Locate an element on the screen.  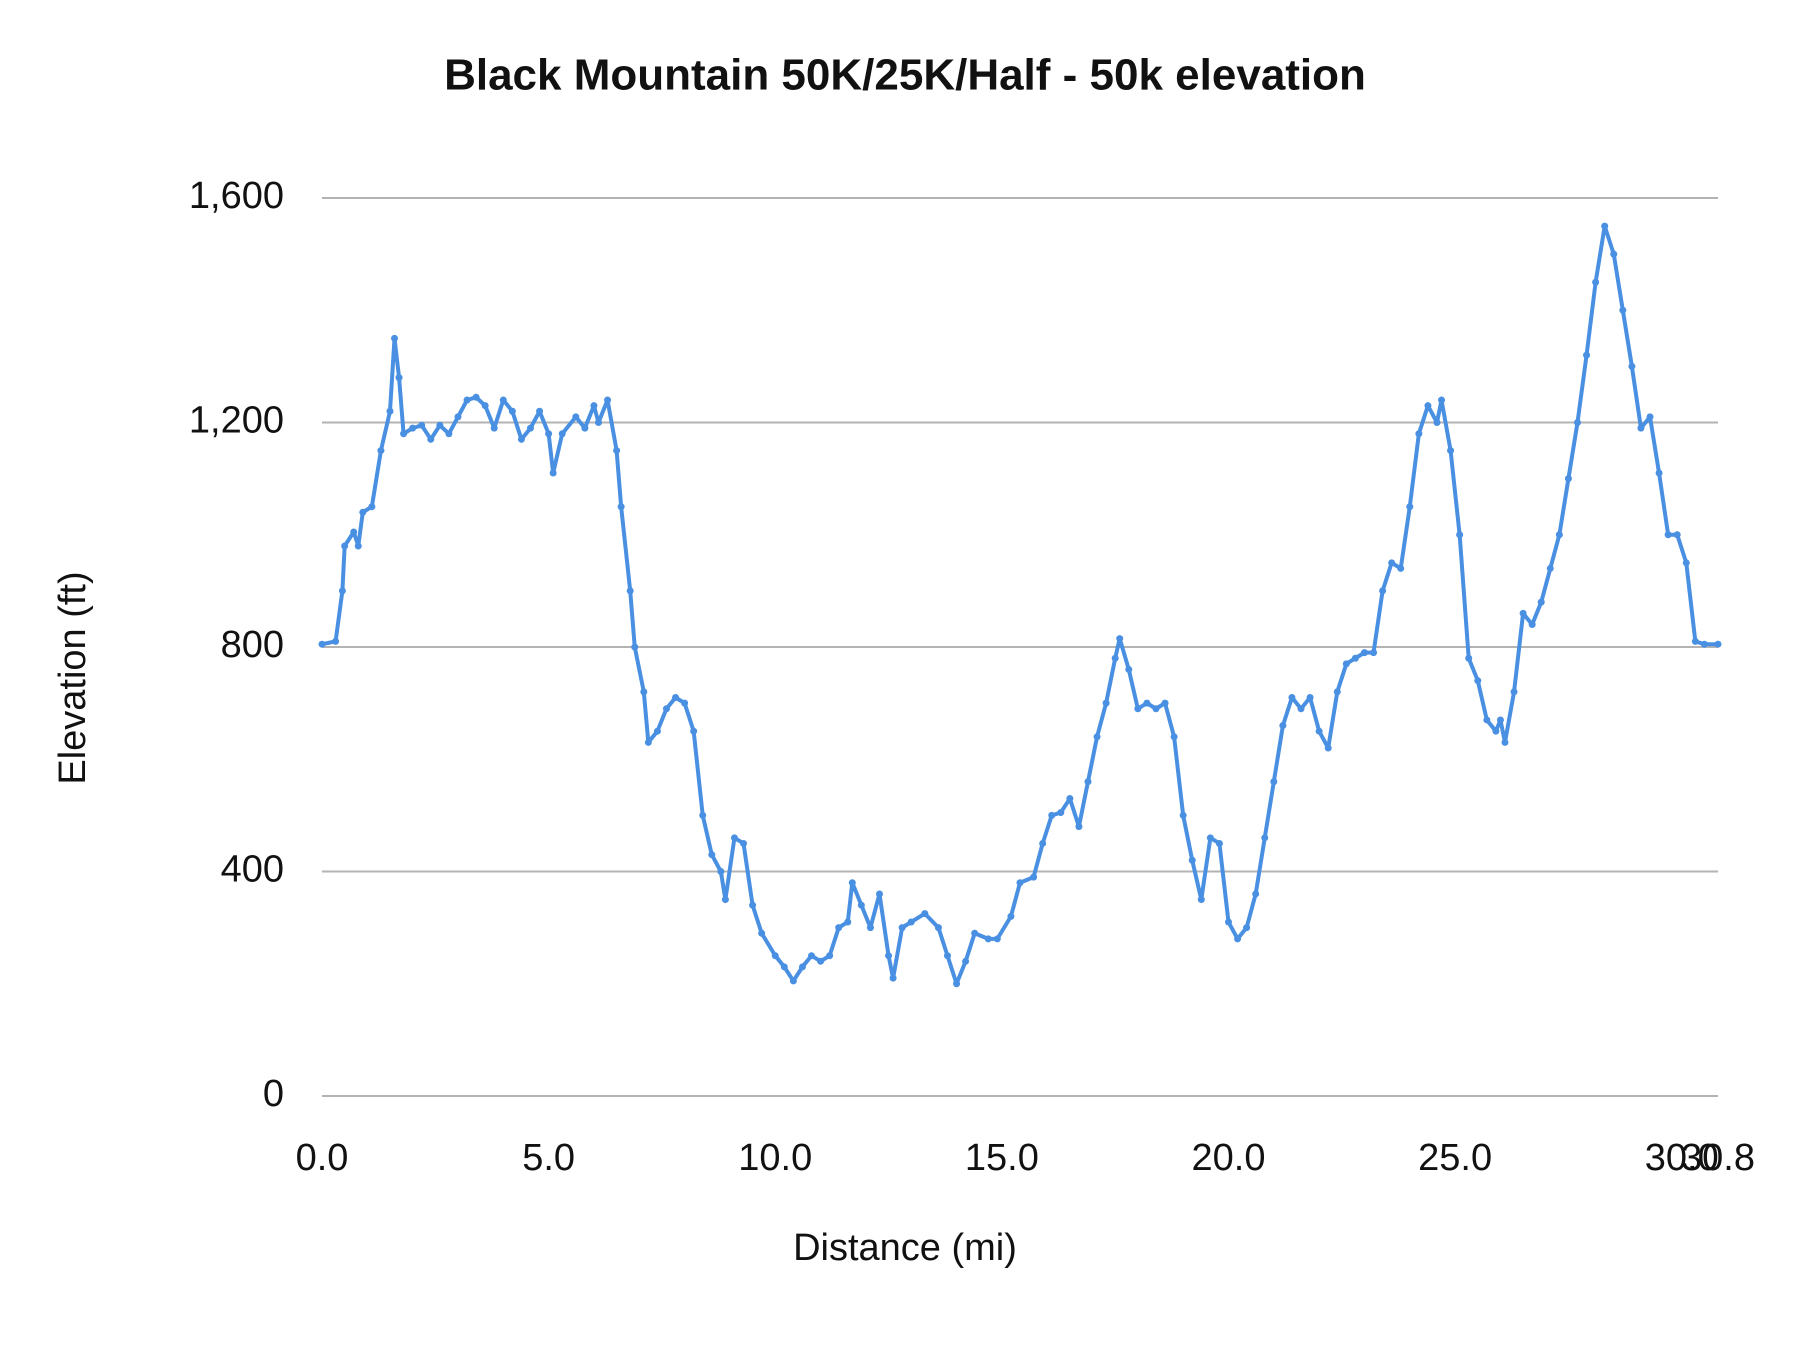
x-tick-label: 20.0 is located at coordinates (1229, 1158).